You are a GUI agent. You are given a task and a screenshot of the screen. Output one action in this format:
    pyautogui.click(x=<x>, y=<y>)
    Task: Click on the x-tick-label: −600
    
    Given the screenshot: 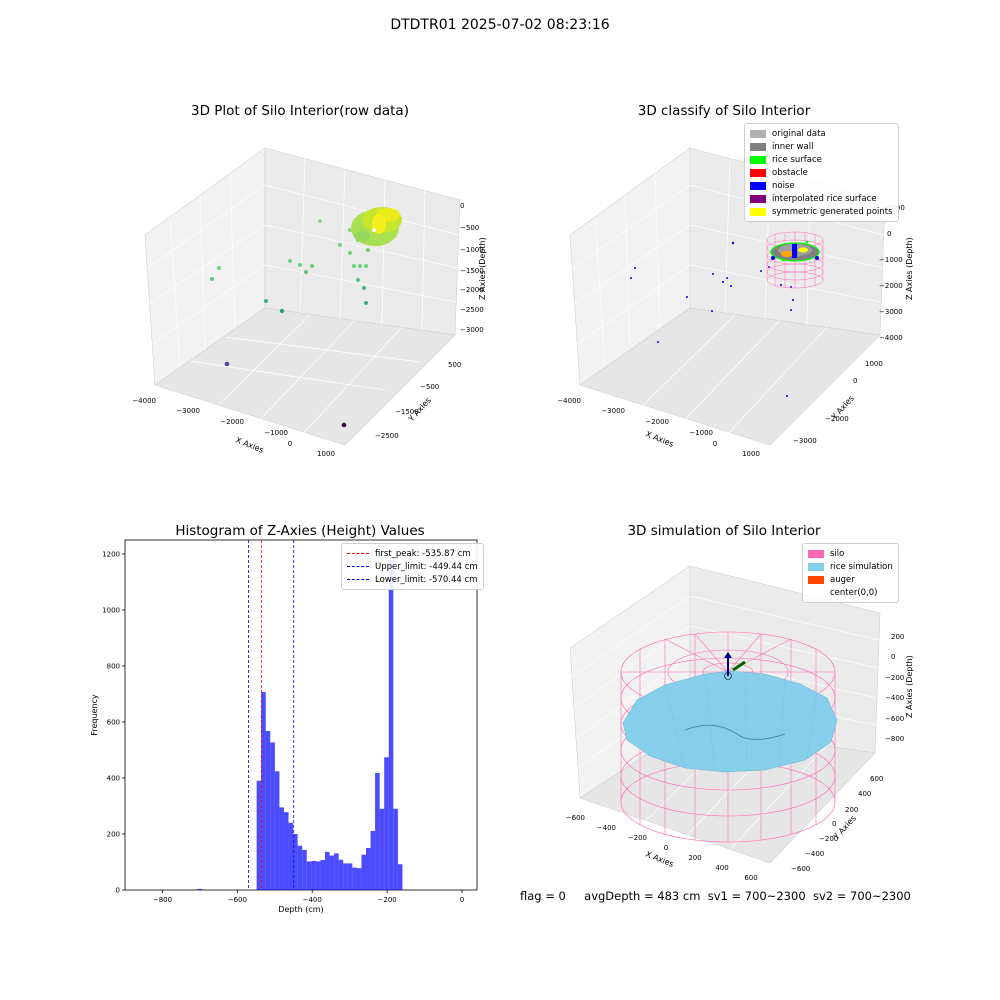 What is the action you would take?
    pyautogui.click(x=237, y=900)
    